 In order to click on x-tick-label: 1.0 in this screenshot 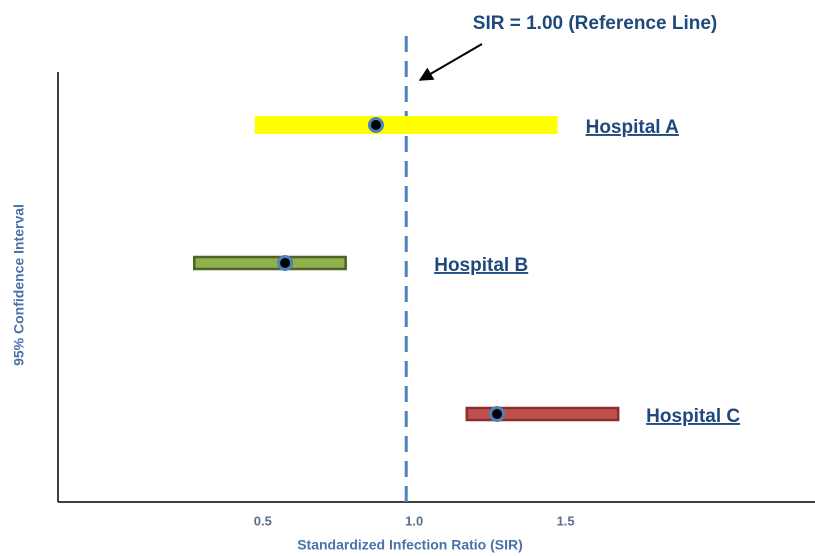, I will do `click(414, 520)`.